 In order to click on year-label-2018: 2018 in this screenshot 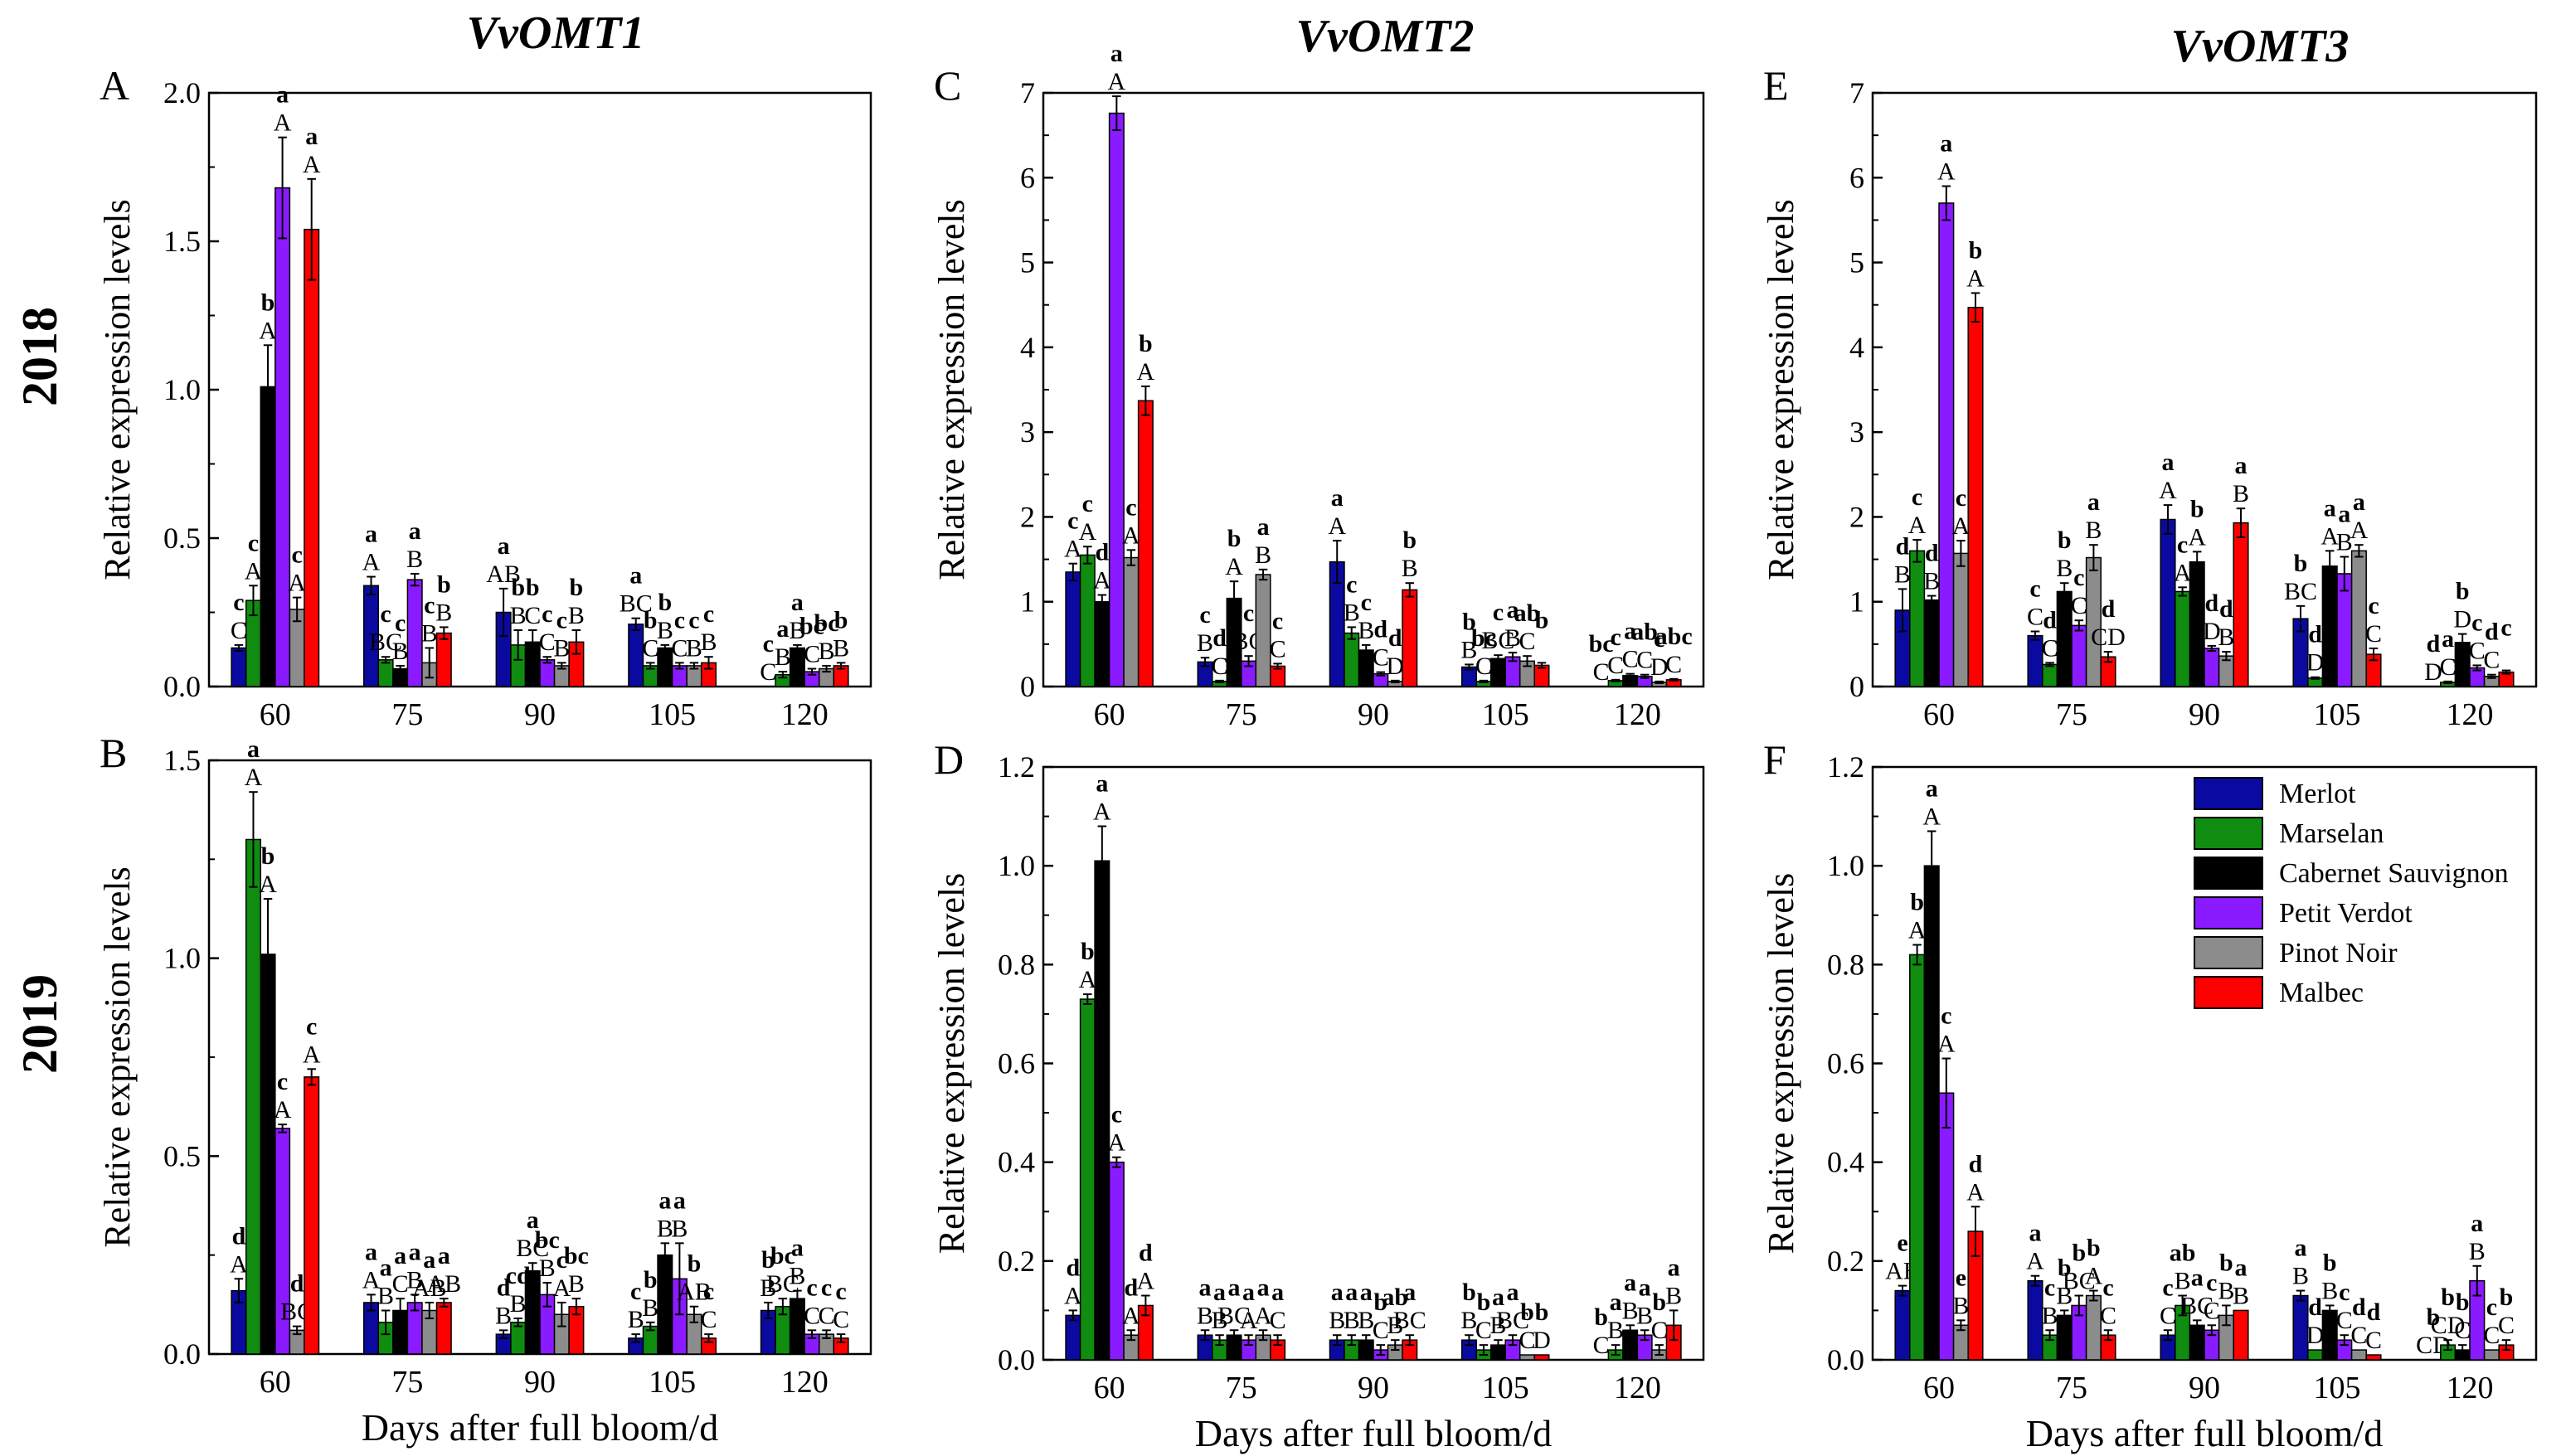, I will do `click(39, 356)`.